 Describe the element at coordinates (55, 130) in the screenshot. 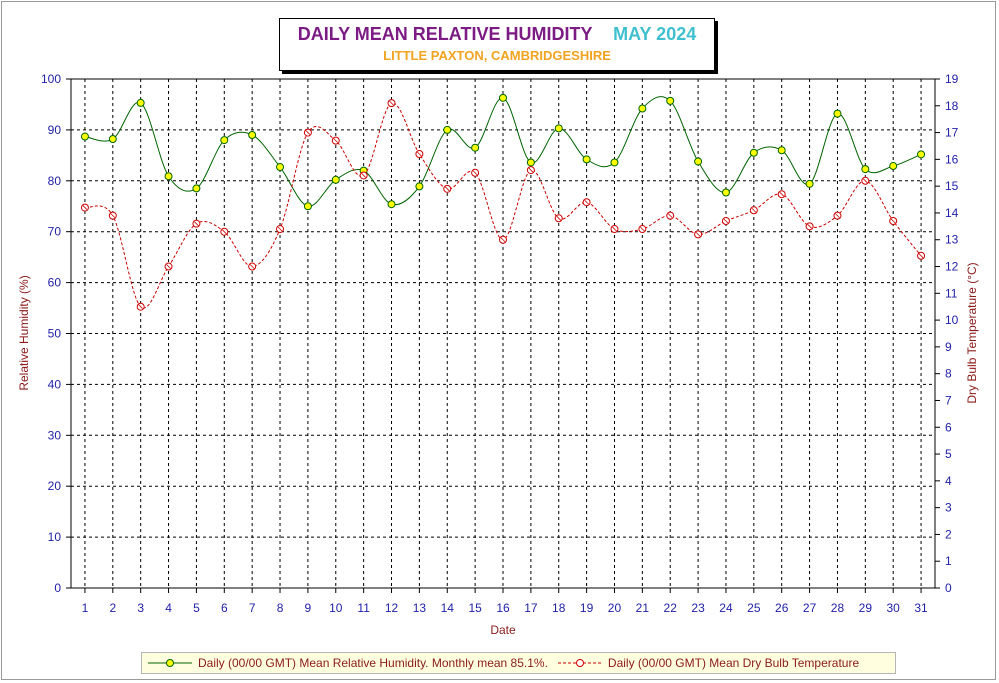

I see `left-tick-label: 90` at that location.